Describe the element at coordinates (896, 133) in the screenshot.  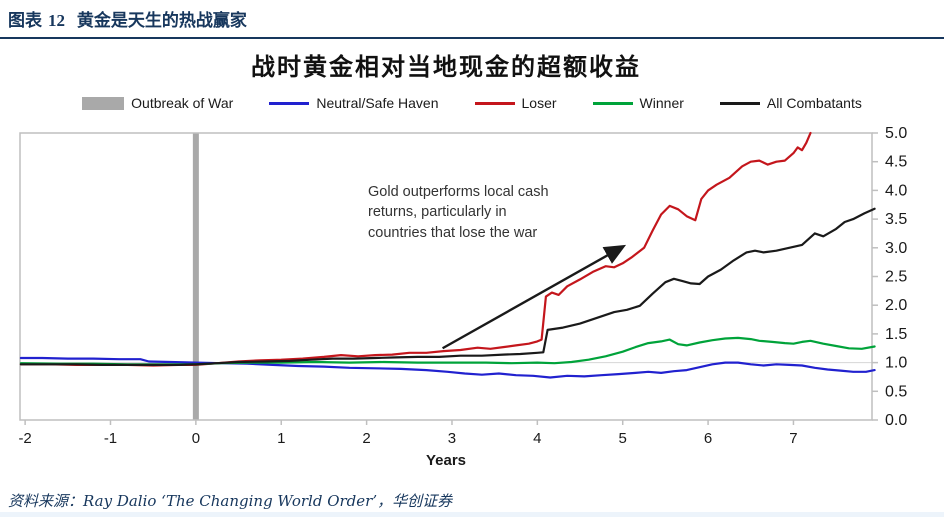
I see `y-tick-label: 5.0` at that location.